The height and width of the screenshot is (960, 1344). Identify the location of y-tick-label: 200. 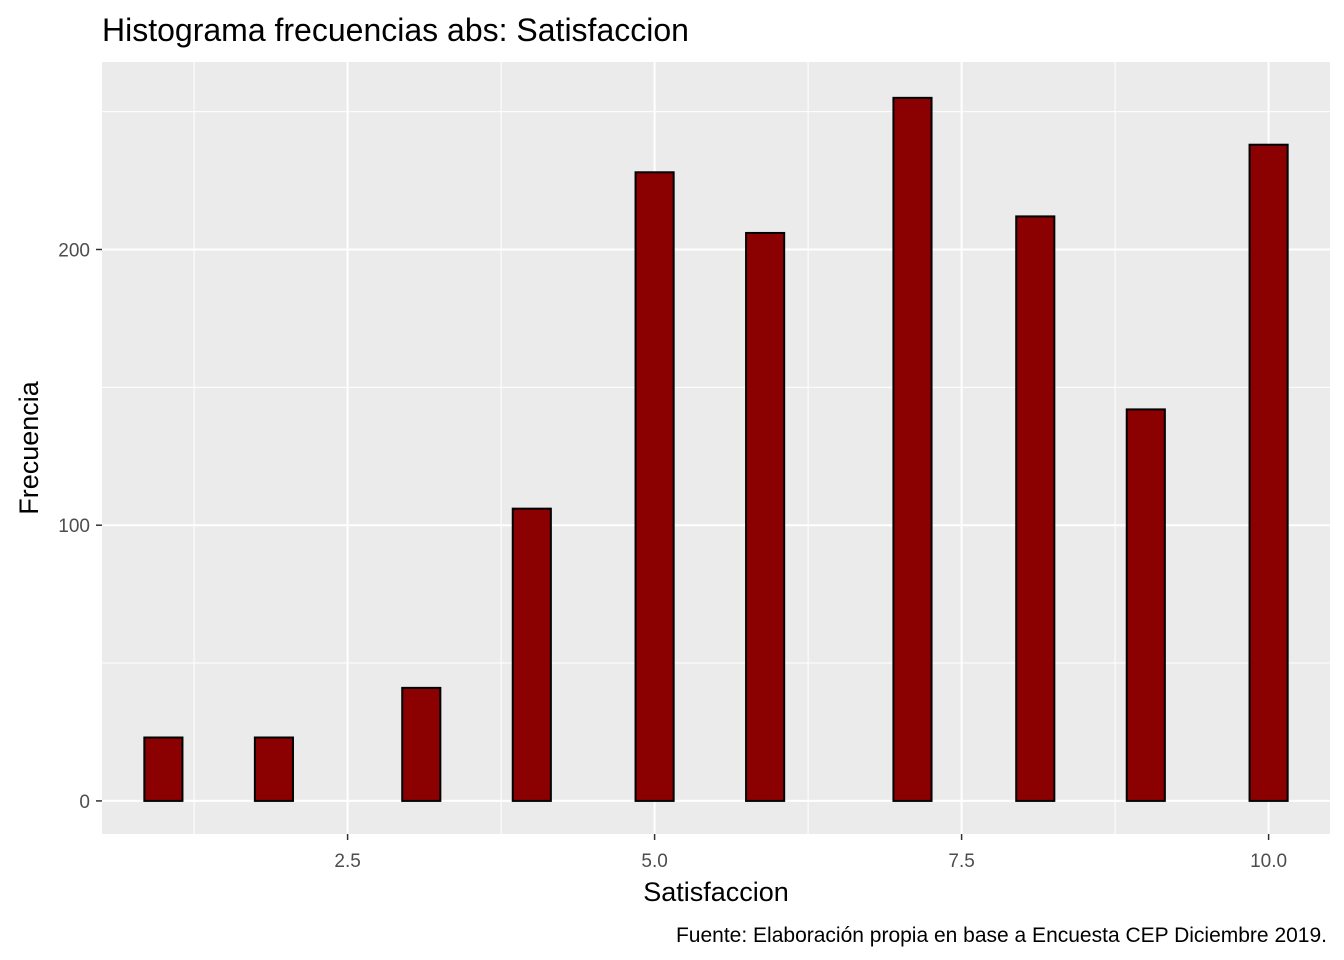
(74, 250).